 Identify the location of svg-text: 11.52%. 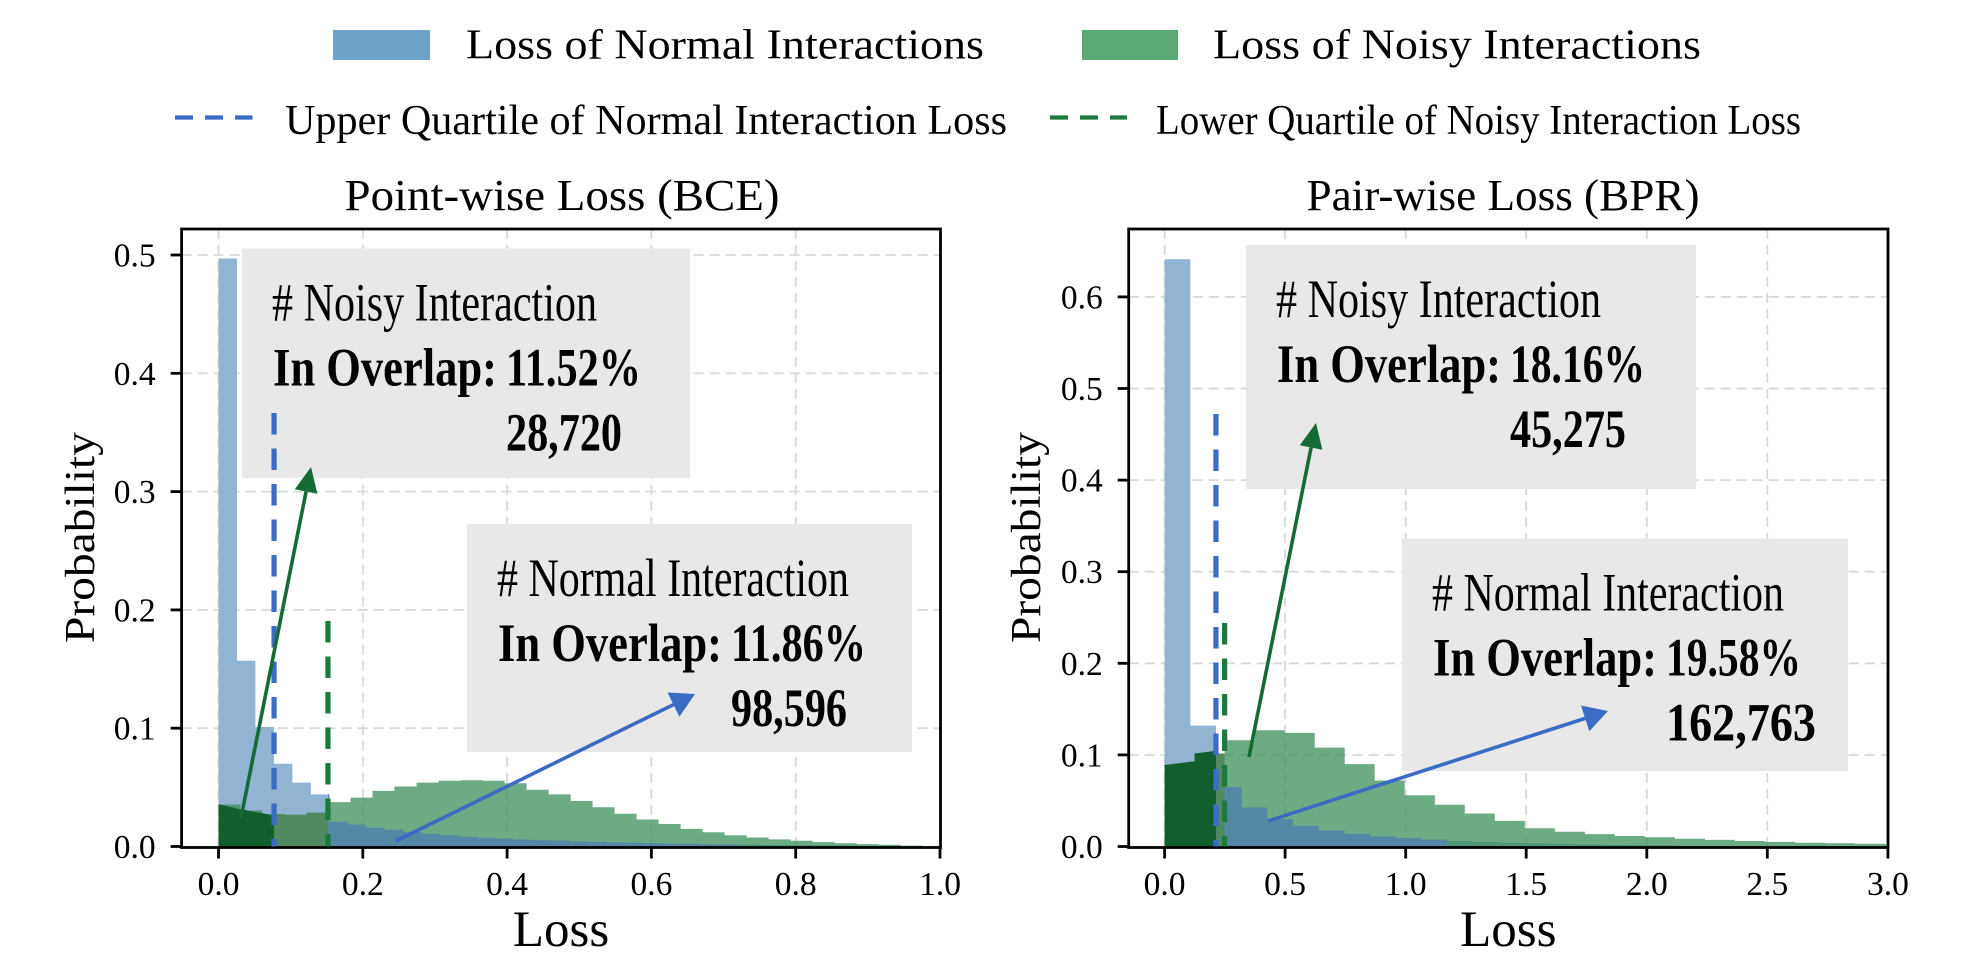
(573, 368).